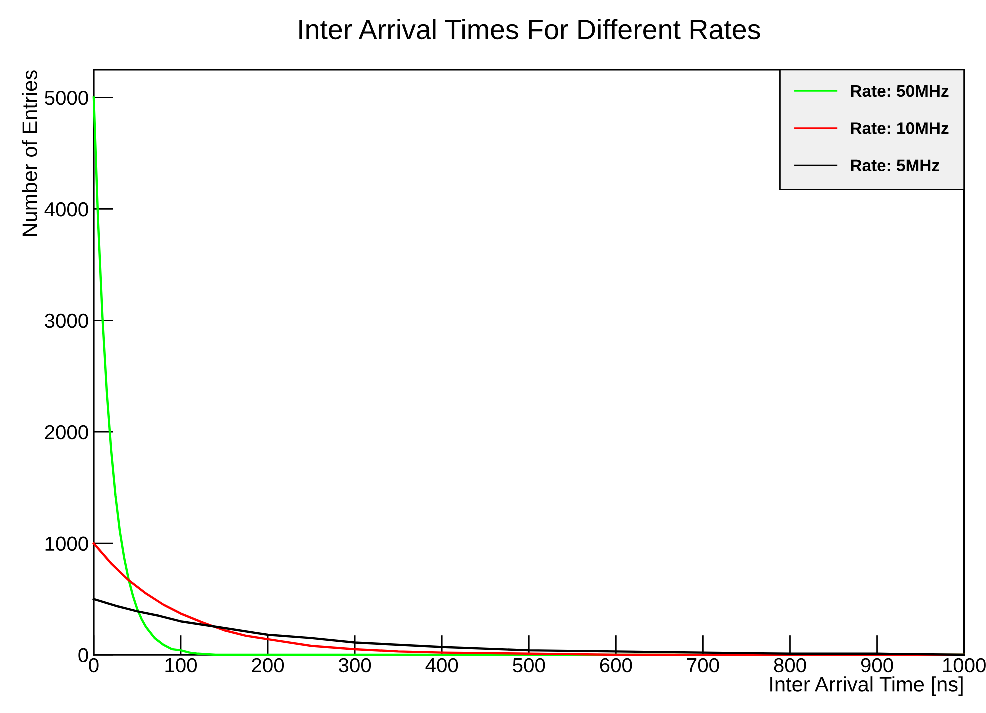 The width and height of the screenshot is (986, 713). I want to click on x-tick-label: 100, so click(182, 665).